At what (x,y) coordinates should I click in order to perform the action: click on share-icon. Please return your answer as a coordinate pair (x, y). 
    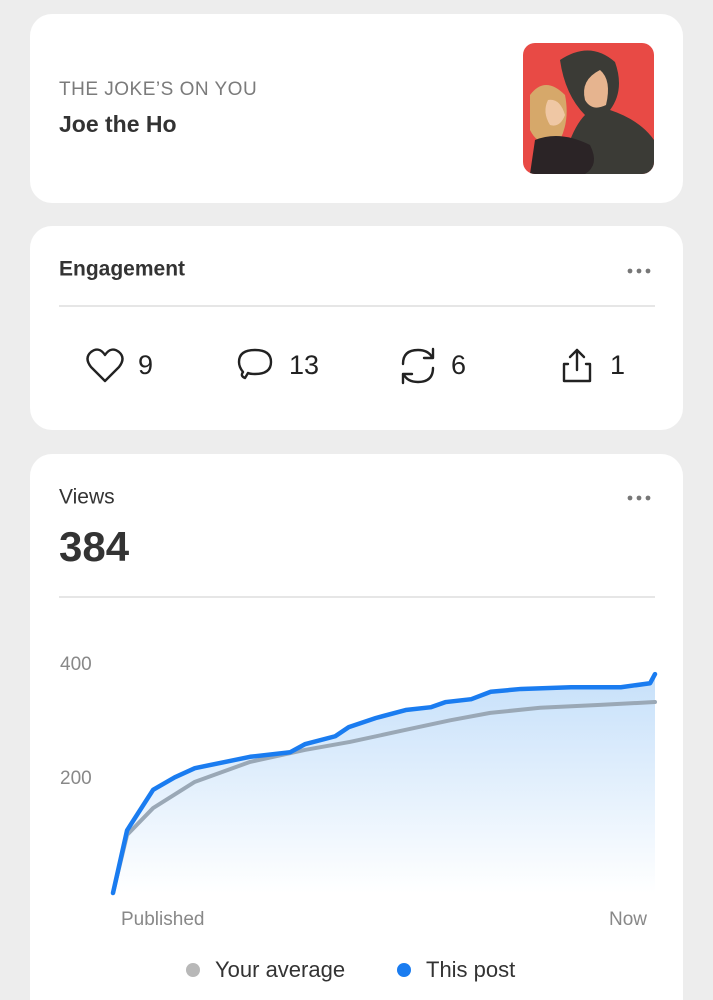
    Looking at the image, I should click on (577, 365).